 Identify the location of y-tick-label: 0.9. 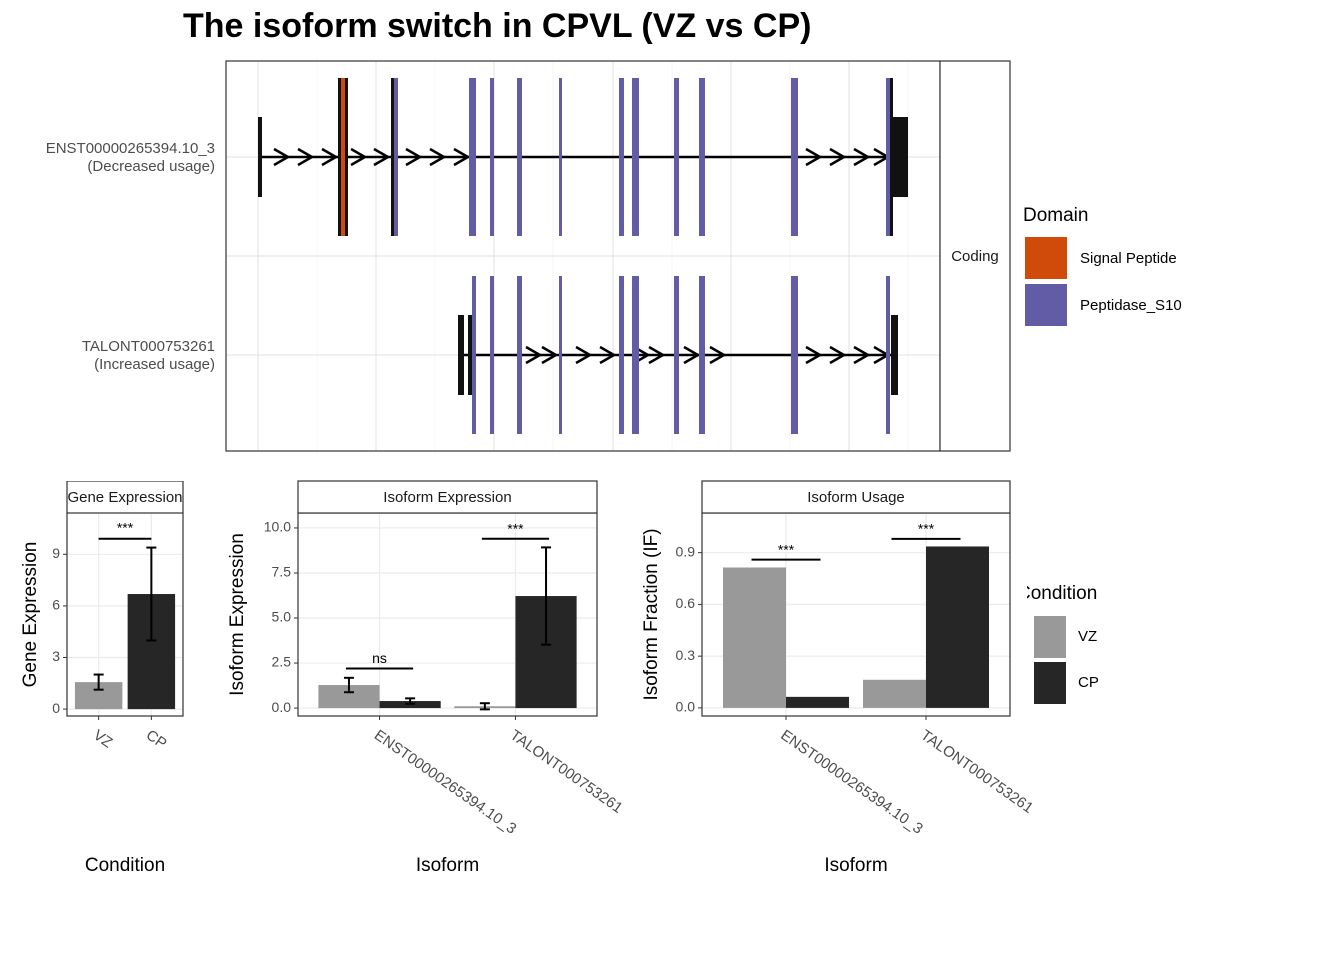
(686, 551).